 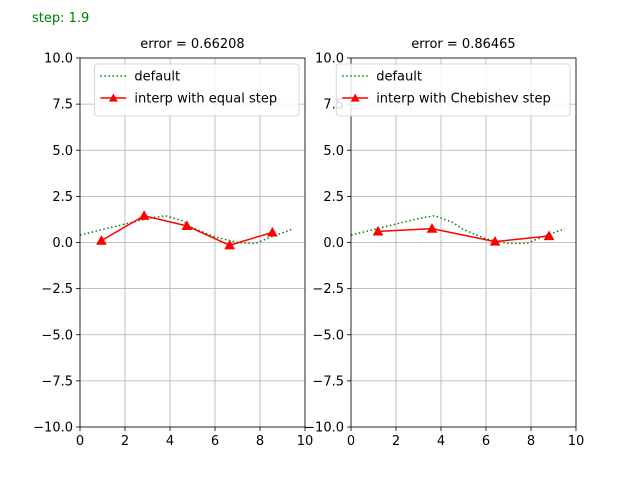 What do you see at coordinates (62, 105) in the screenshot?
I see `y-tick-label: 7.5` at bounding box center [62, 105].